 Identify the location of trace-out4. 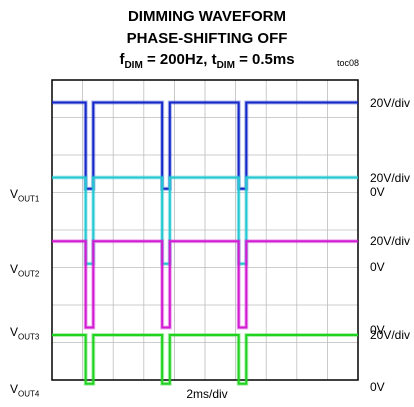
(205, 359).